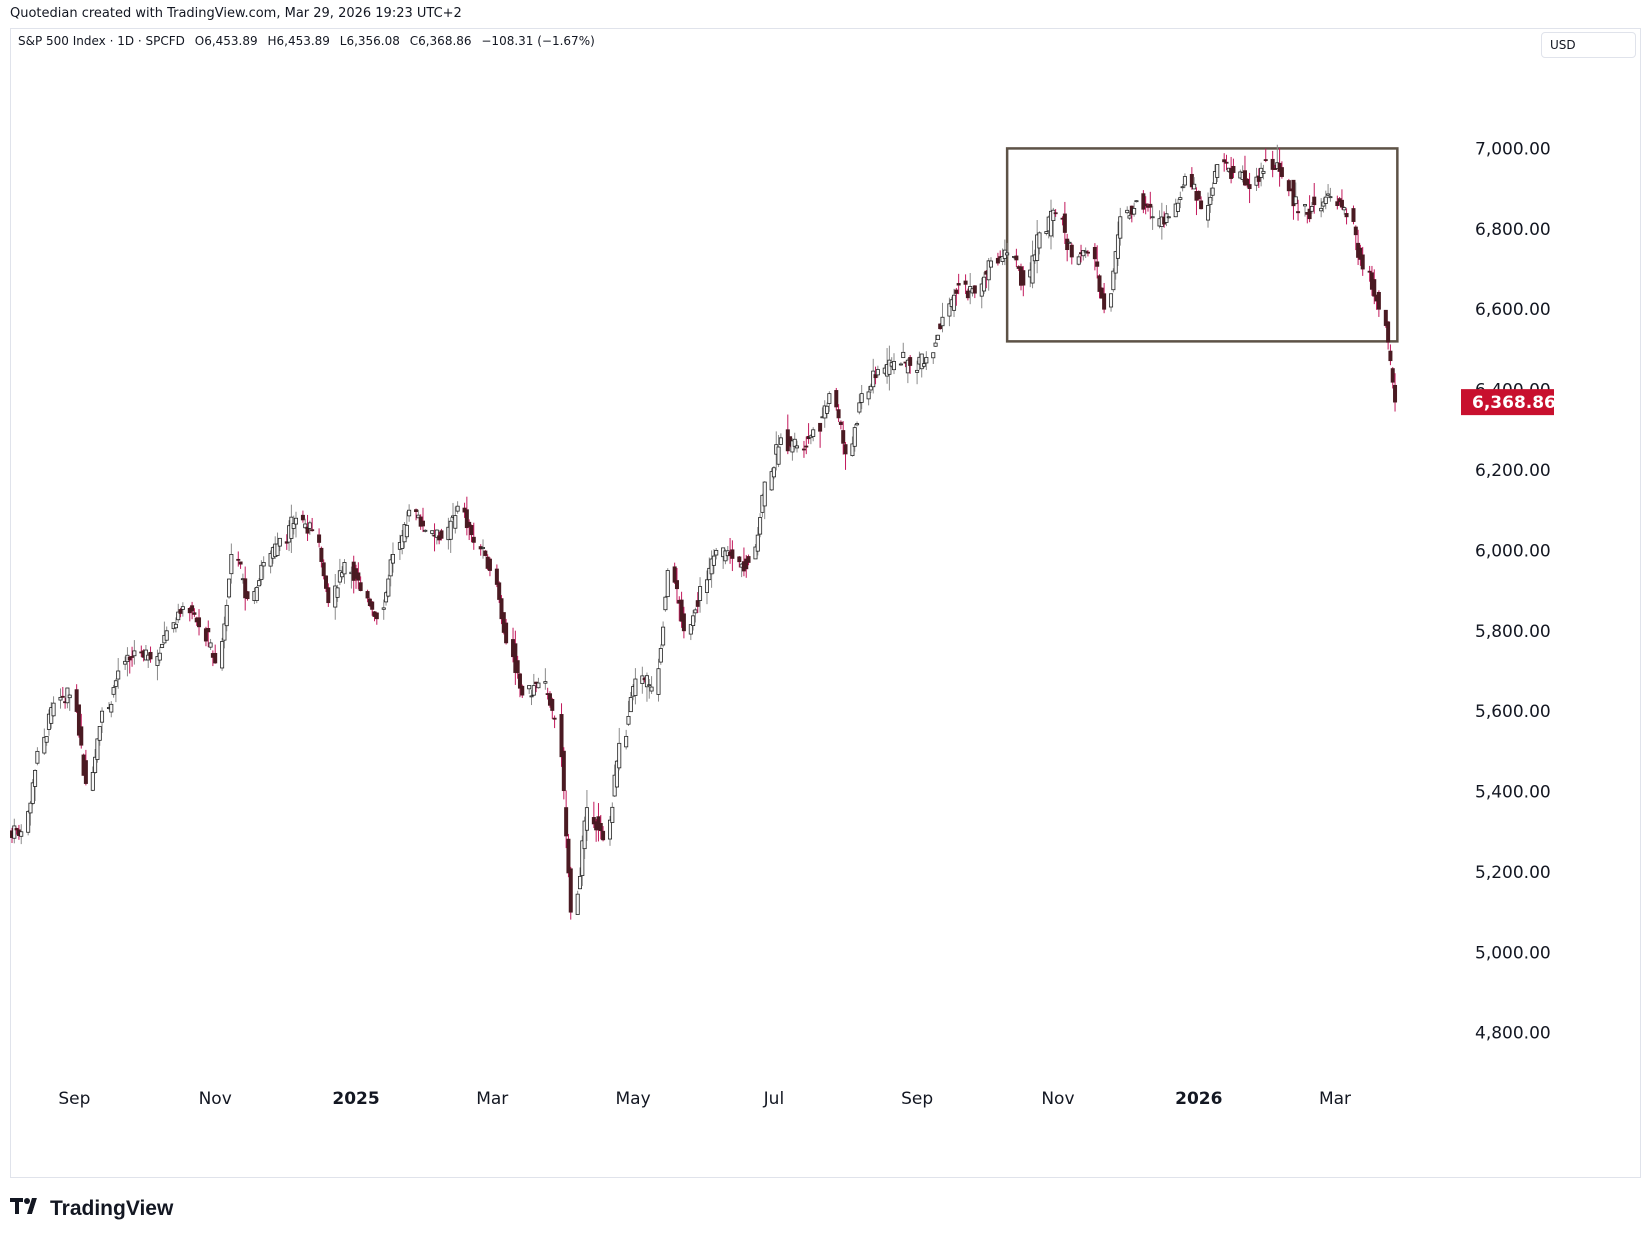 The width and height of the screenshot is (1651, 1239). What do you see at coordinates (27, 1209) in the screenshot?
I see `tradingview-logo-icon` at bounding box center [27, 1209].